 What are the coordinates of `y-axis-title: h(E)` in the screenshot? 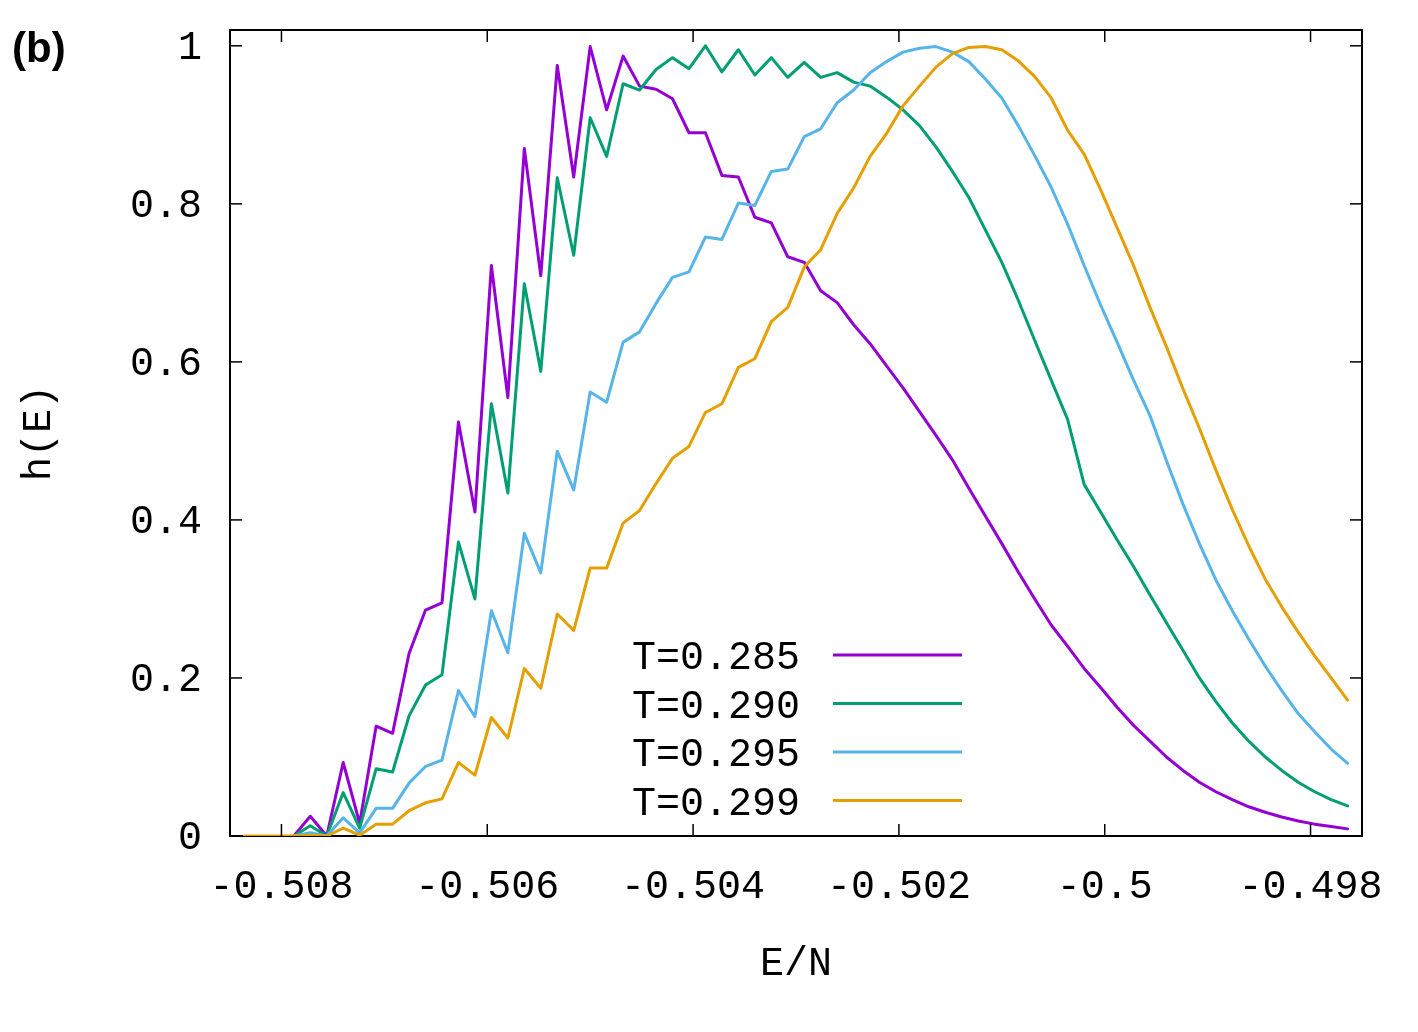 It's located at (39, 433).